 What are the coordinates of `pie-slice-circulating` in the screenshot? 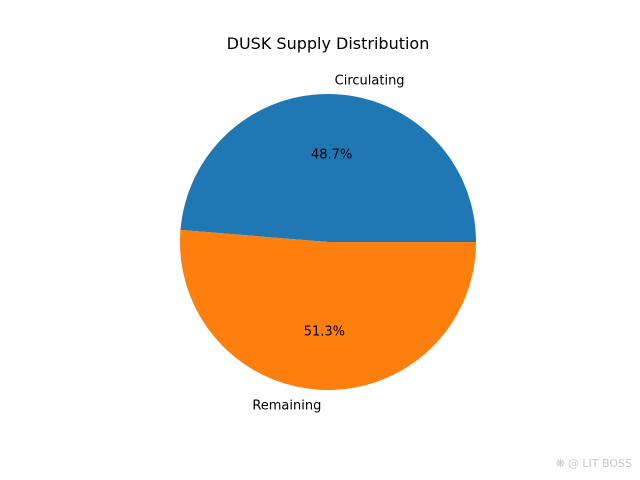 It's located at (328, 167).